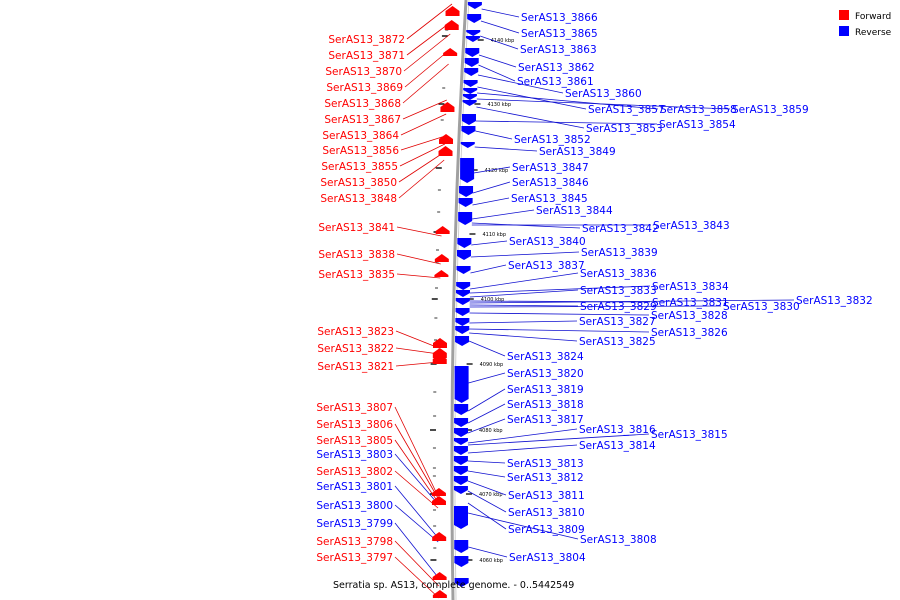 The width and height of the screenshot is (900, 600). Describe the element at coordinates (363, 72) in the screenshot. I see `forward-gene-label: SerAS13_3870` at that location.